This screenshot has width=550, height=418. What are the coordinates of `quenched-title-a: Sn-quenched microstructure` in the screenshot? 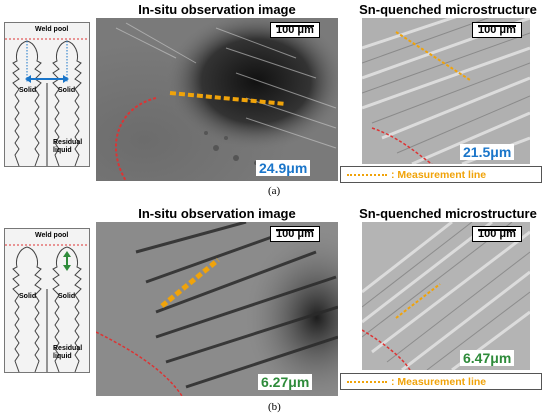 It's located at (448, 9).